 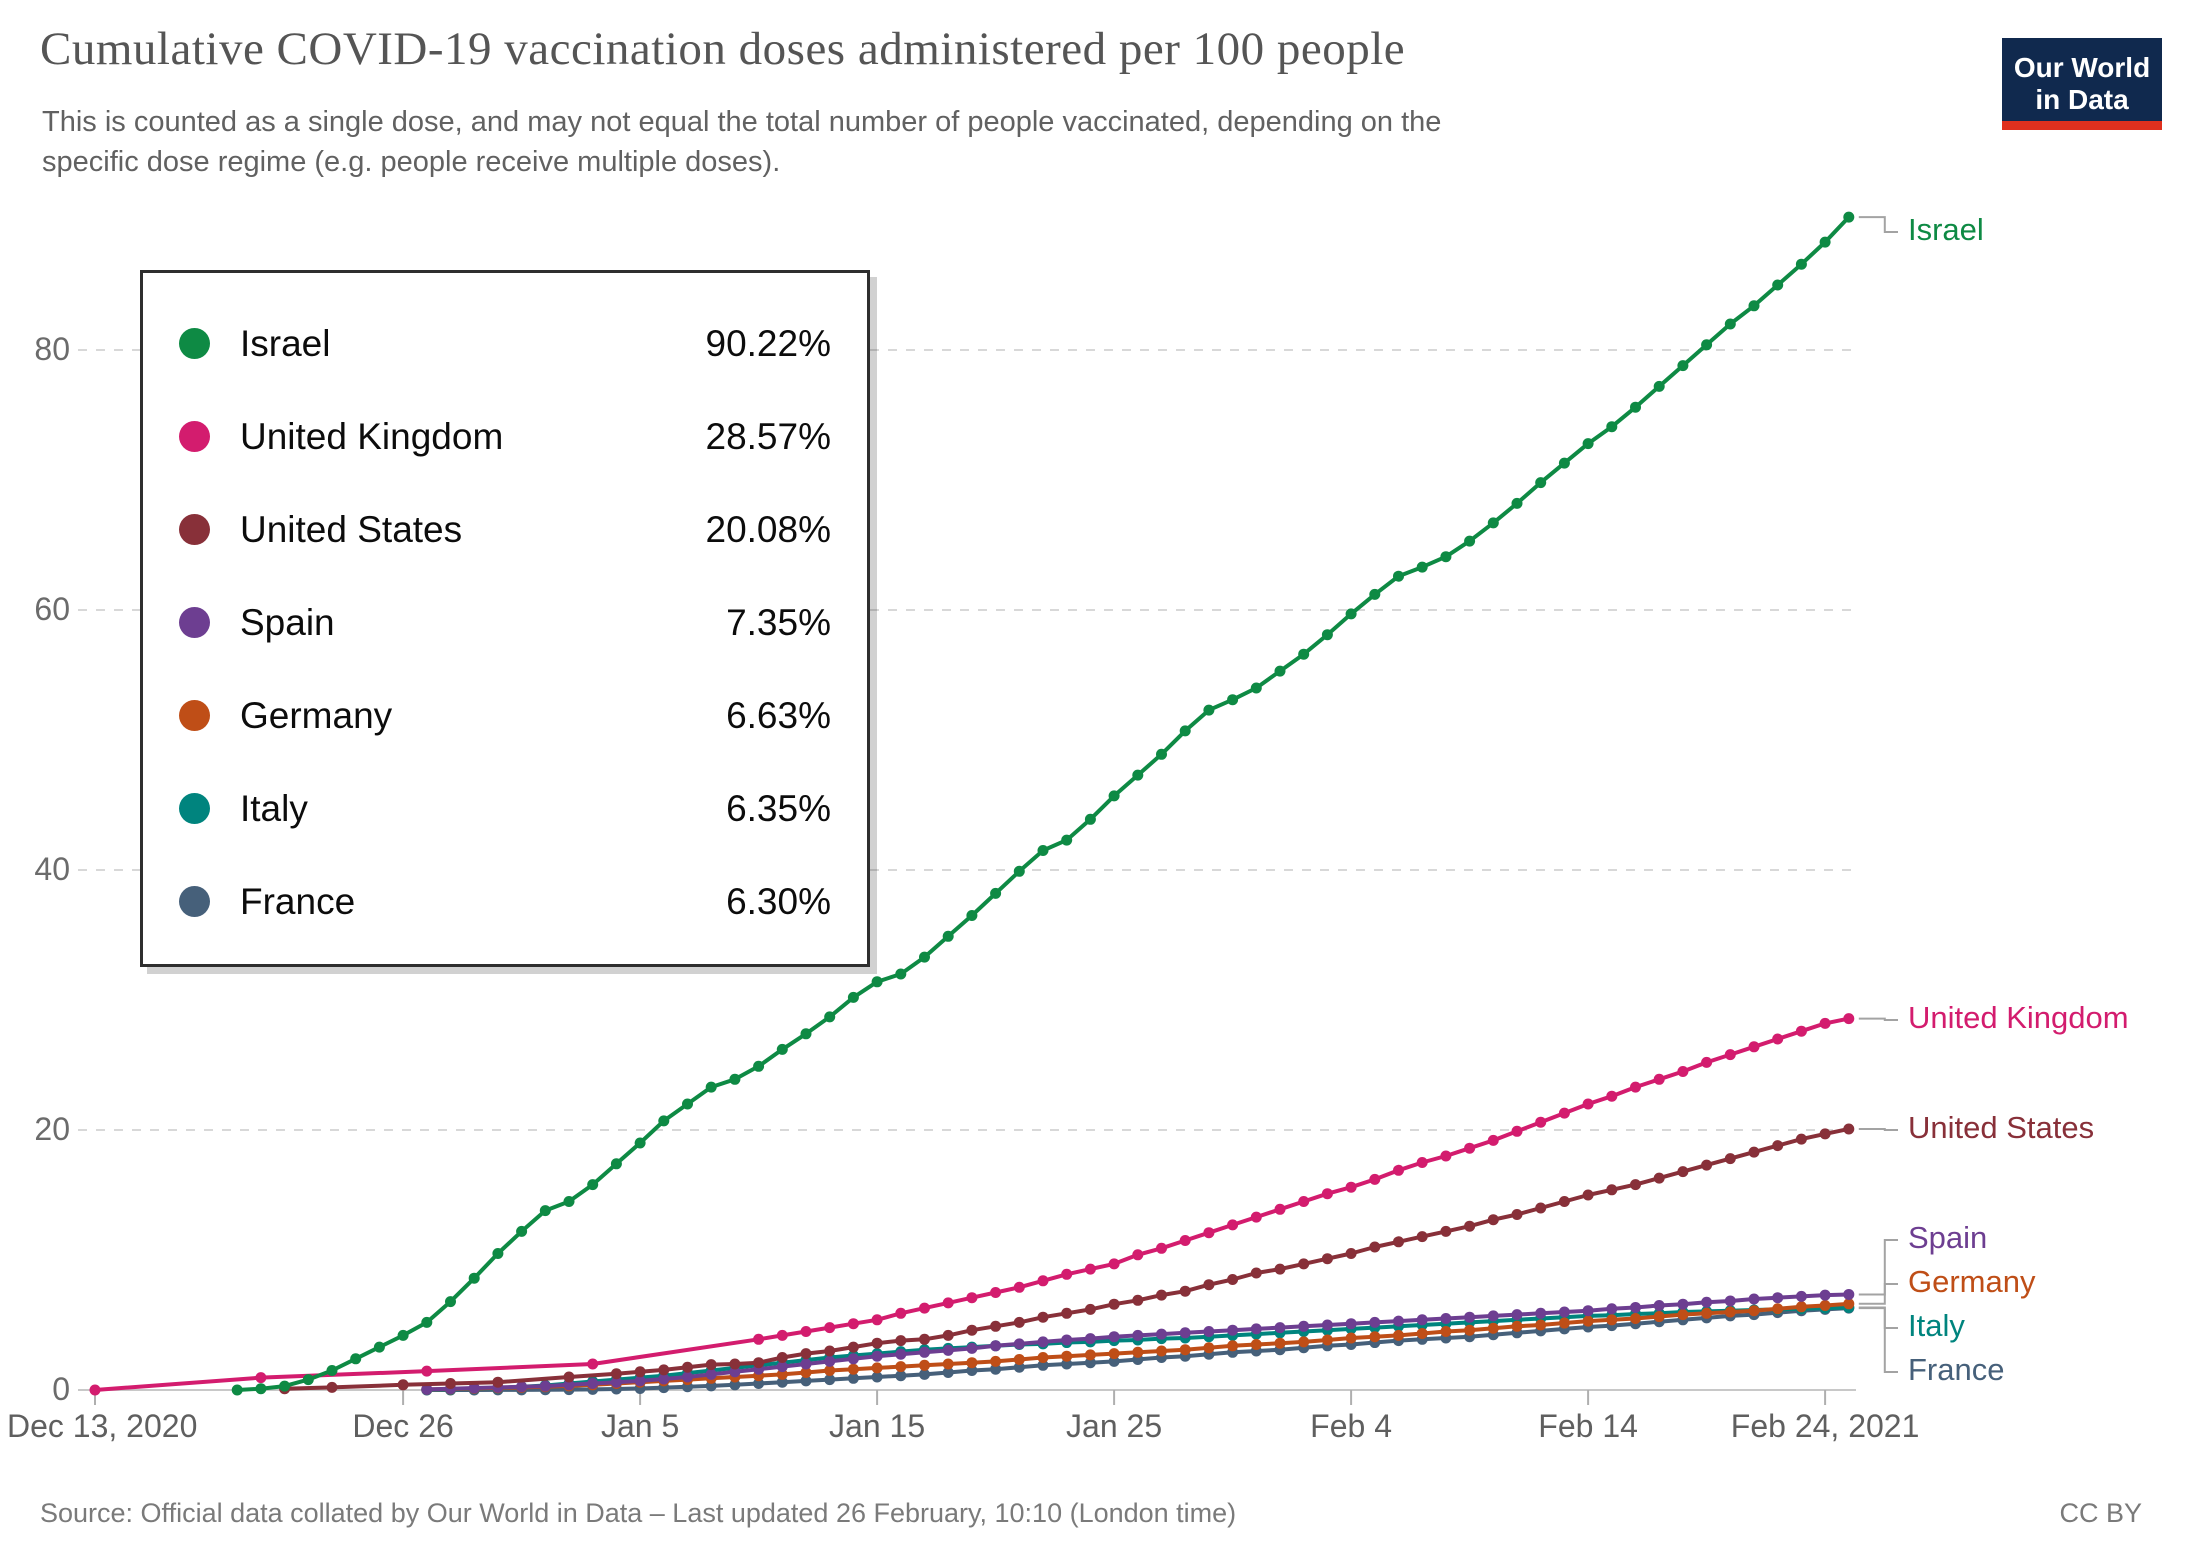 What do you see at coordinates (1138, 1341) in the screenshot?
I see `series-points-spain` at bounding box center [1138, 1341].